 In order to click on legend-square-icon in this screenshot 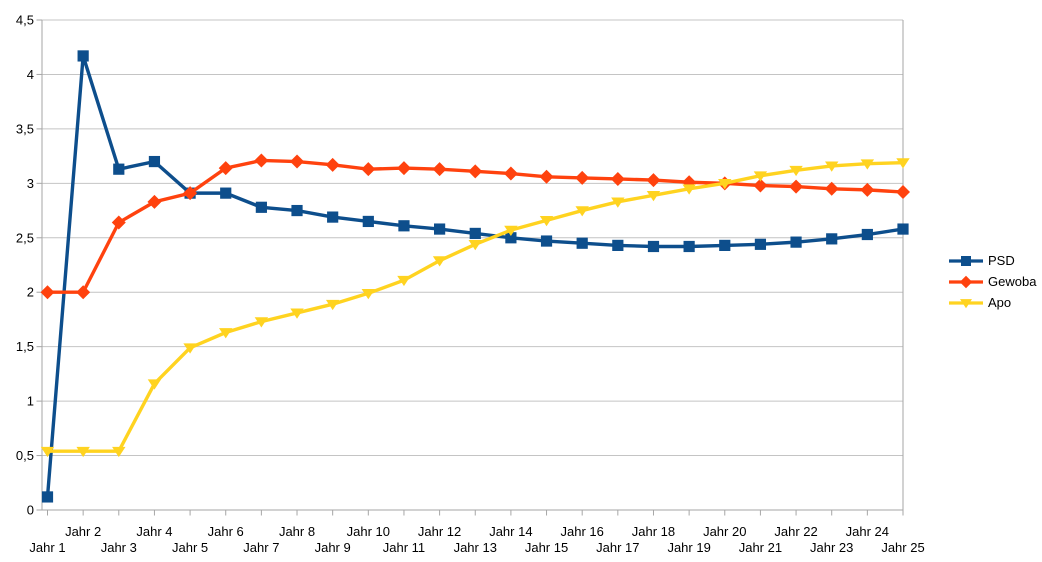, I will do `click(966, 260)`.